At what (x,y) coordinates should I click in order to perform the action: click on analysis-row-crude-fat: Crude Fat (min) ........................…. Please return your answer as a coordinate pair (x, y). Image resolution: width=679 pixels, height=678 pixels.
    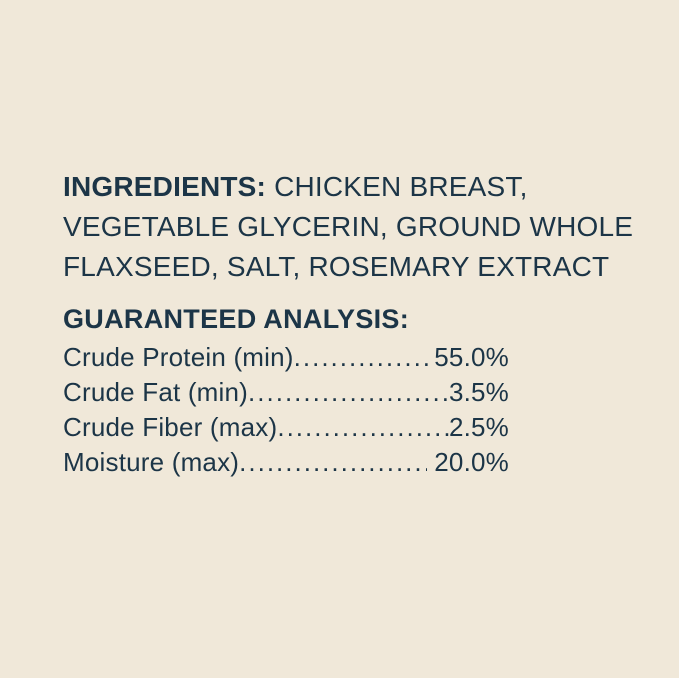
    Looking at the image, I should click on (286, 392).